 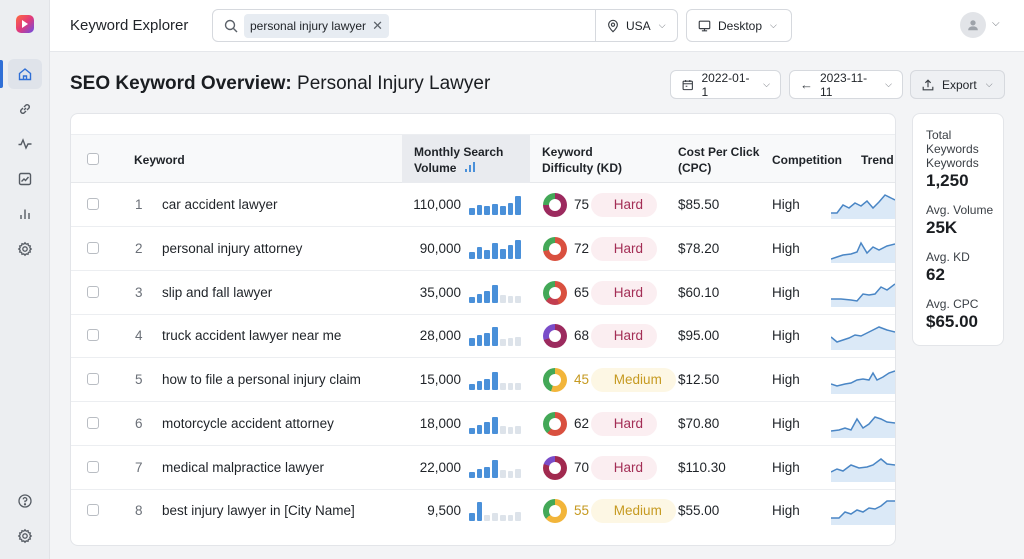 I want to click on keyword-text: personal injury attorney, so click(x=232, y=248).